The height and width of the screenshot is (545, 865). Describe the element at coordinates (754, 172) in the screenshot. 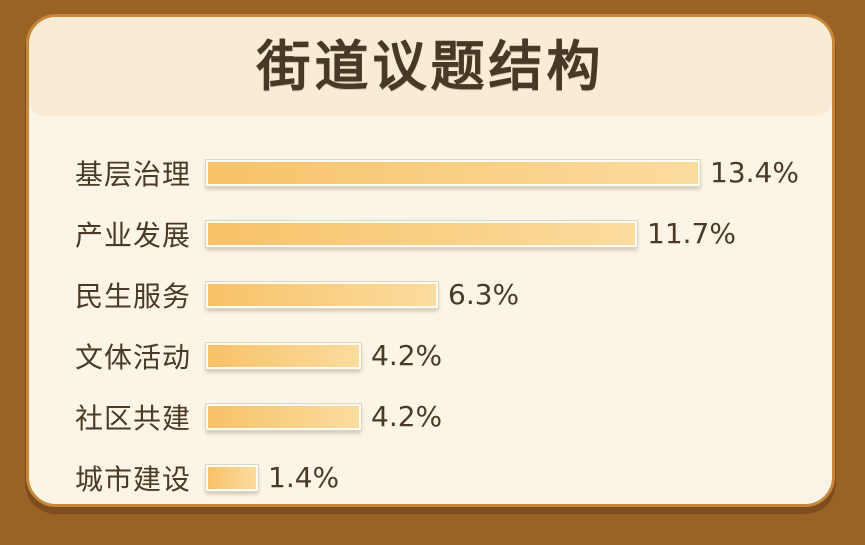

I see `value-label: 13.4%` at that location.